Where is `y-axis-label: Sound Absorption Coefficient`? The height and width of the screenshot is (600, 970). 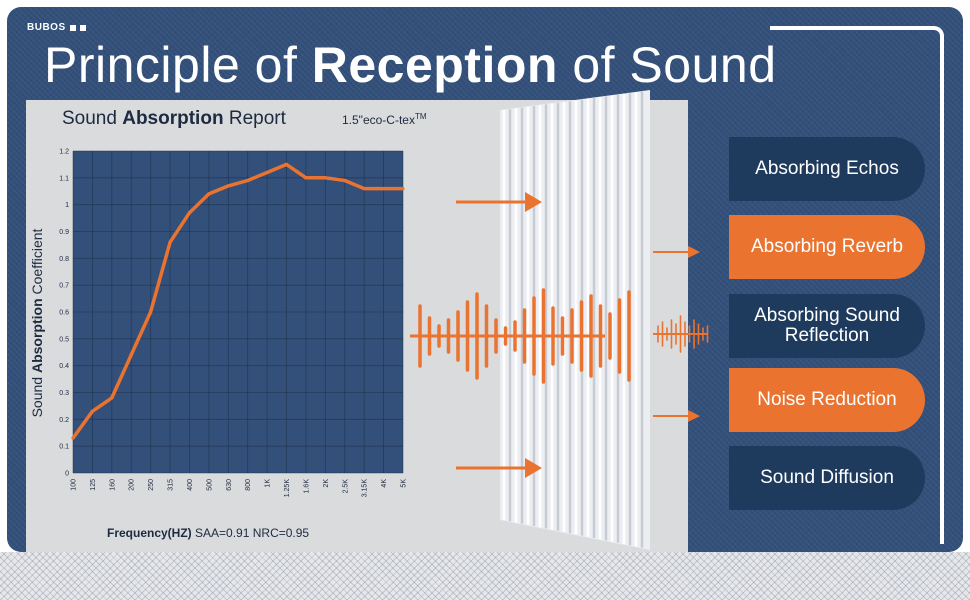
y-axis-label: Sound Absorption Coefficient is located at coordinates (37, 323).